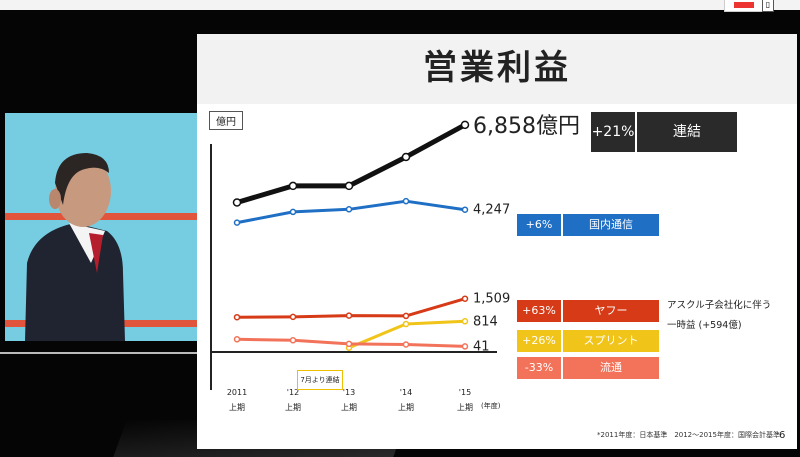 The image size is (800, 457). Describe the element at coordinates (226, 120) in the screenshot. I see `y-axis-unit-label: 億円` at that location.